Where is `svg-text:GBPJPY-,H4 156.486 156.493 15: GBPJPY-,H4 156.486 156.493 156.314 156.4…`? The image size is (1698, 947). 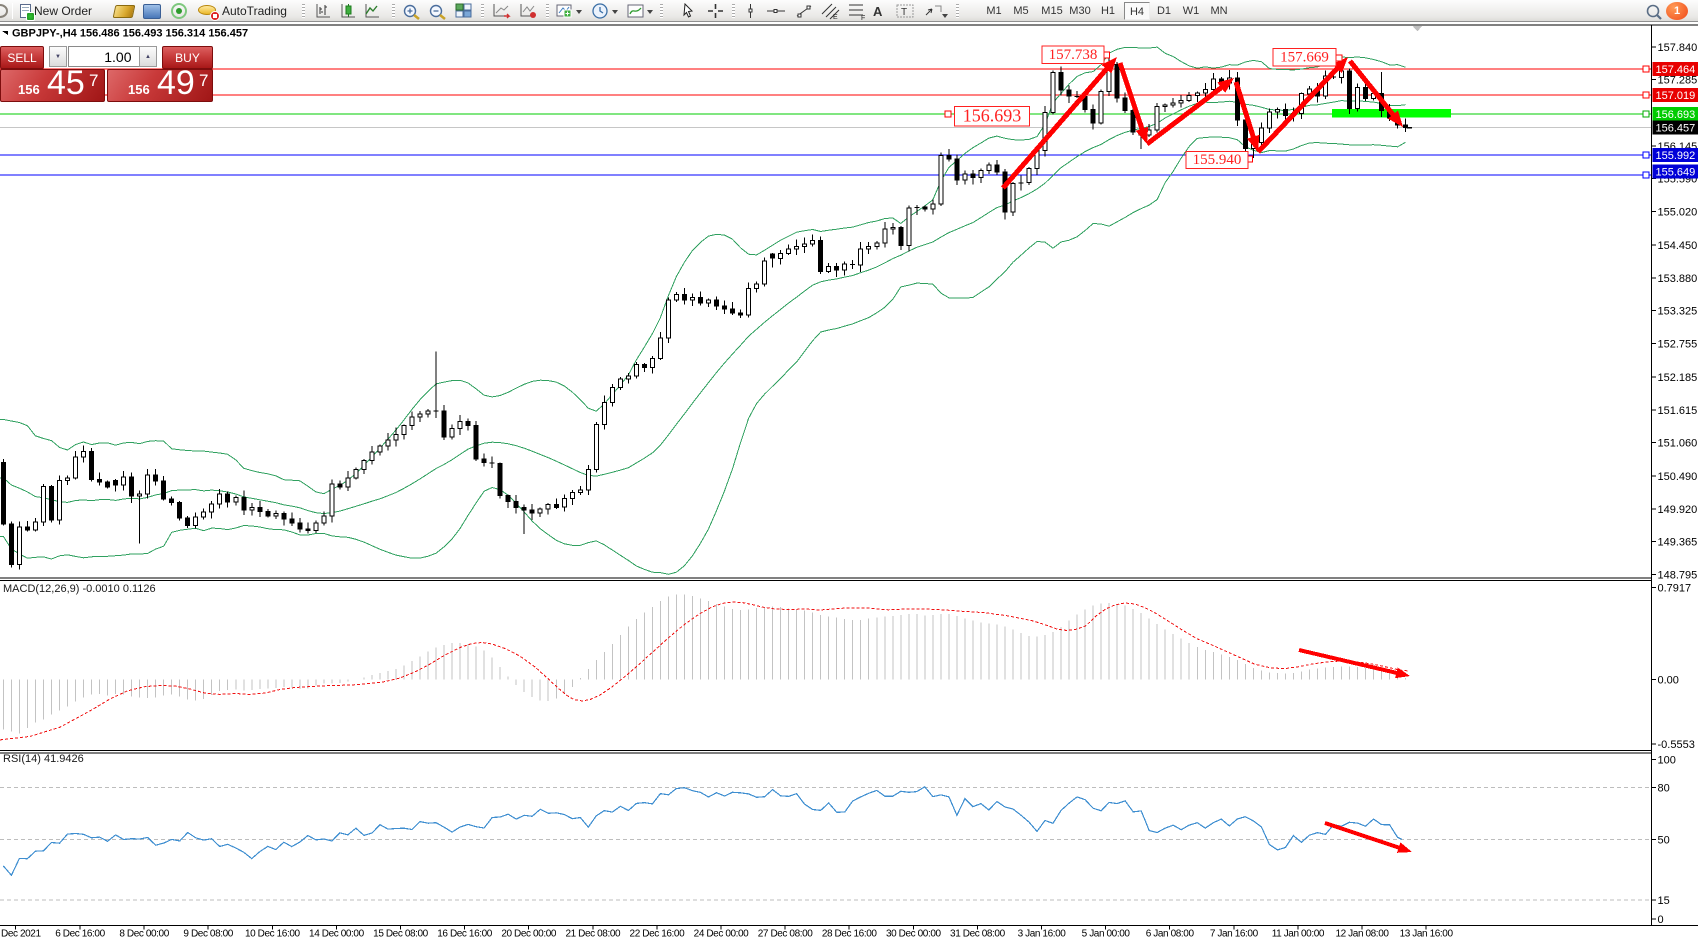
svg-text:GBPJPY-,H4 156.486 156.493 15: GBPJPY-,H4 156.486 156.493 156.314 156.4… is located at coordinates (130, 34).